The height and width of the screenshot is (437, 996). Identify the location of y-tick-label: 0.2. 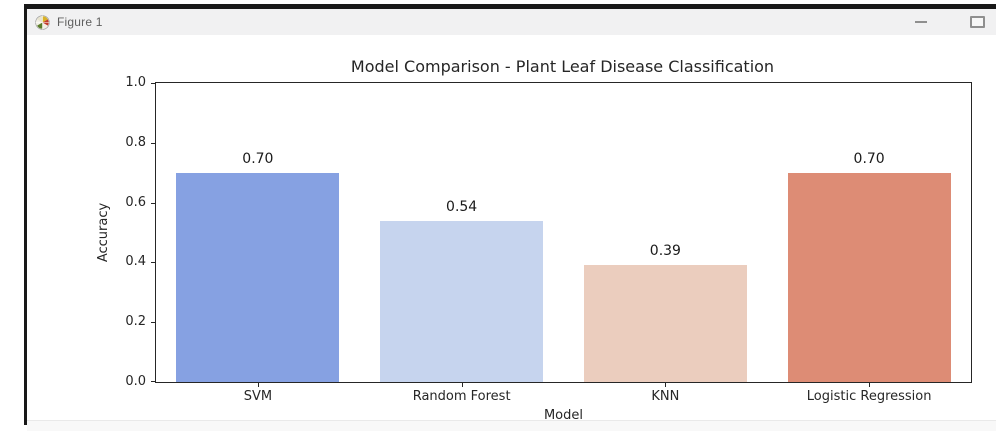
(135, 322).